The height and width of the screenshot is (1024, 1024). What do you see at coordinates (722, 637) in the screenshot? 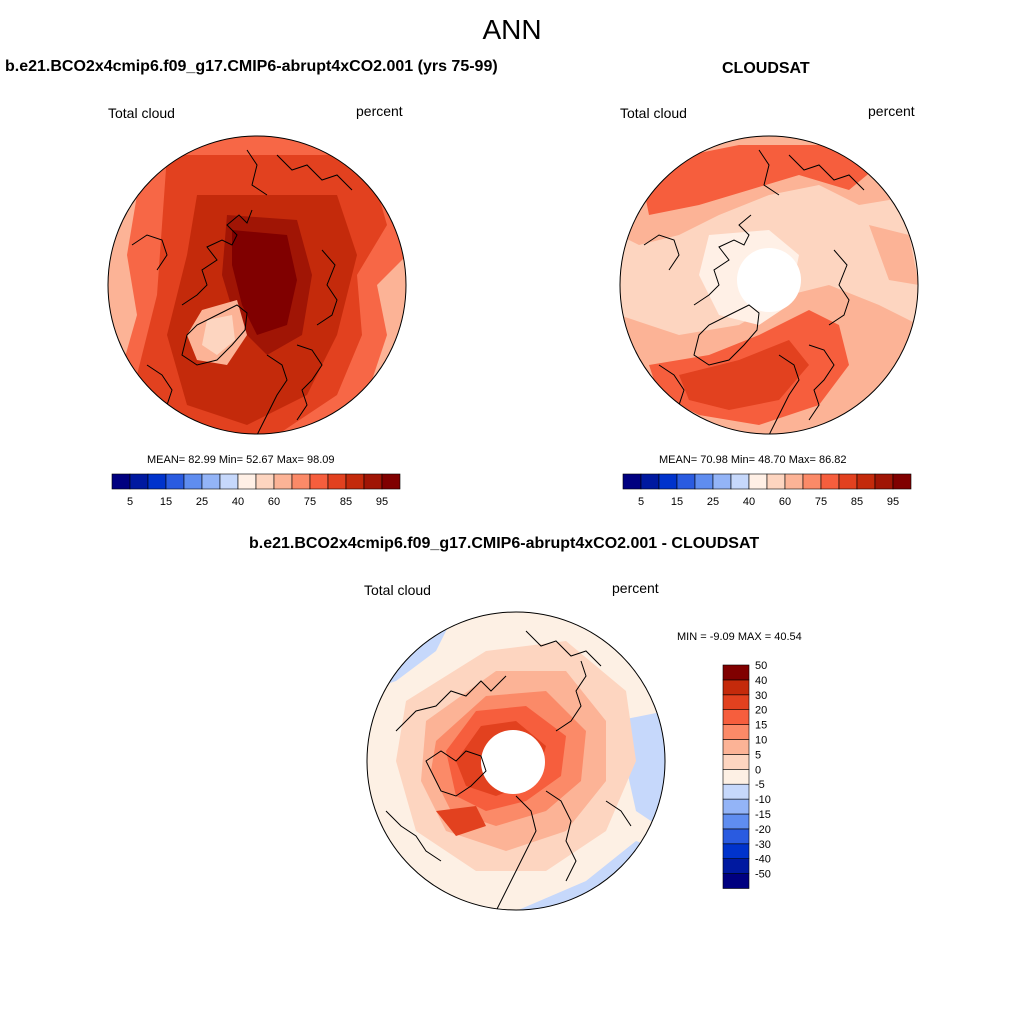
I see `min-value: -9.09` at bounding box center [722, 637].